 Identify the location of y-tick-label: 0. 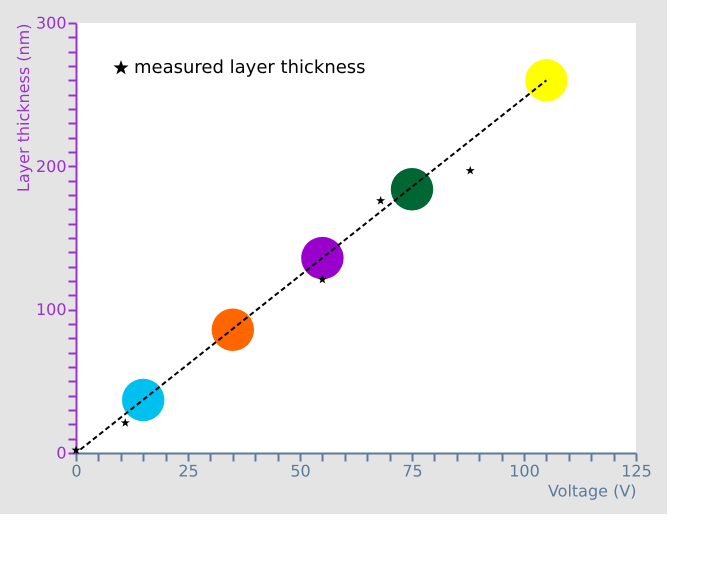
(61, 453).